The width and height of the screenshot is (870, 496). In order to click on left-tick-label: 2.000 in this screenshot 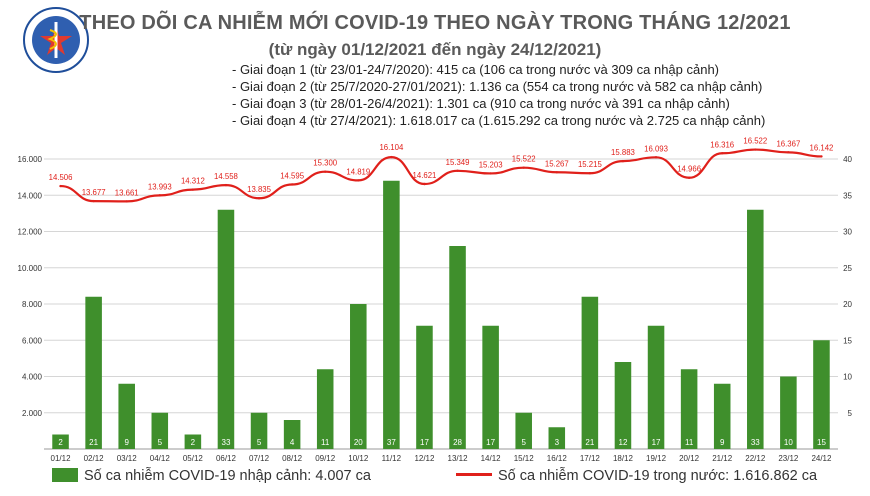, I will do `click(32, 413)`.